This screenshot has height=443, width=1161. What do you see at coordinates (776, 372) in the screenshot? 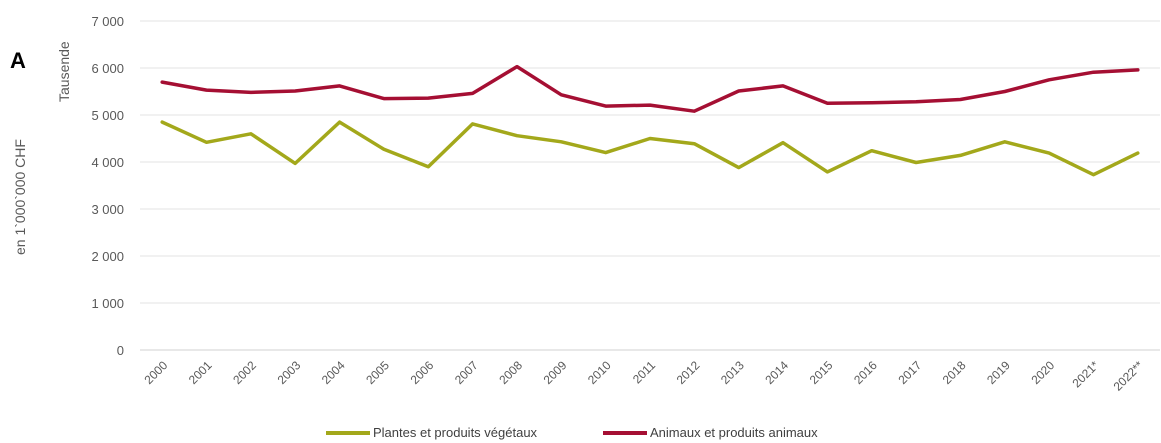
I see `x-tick-label: 2014` at bounding box center [776, 372].